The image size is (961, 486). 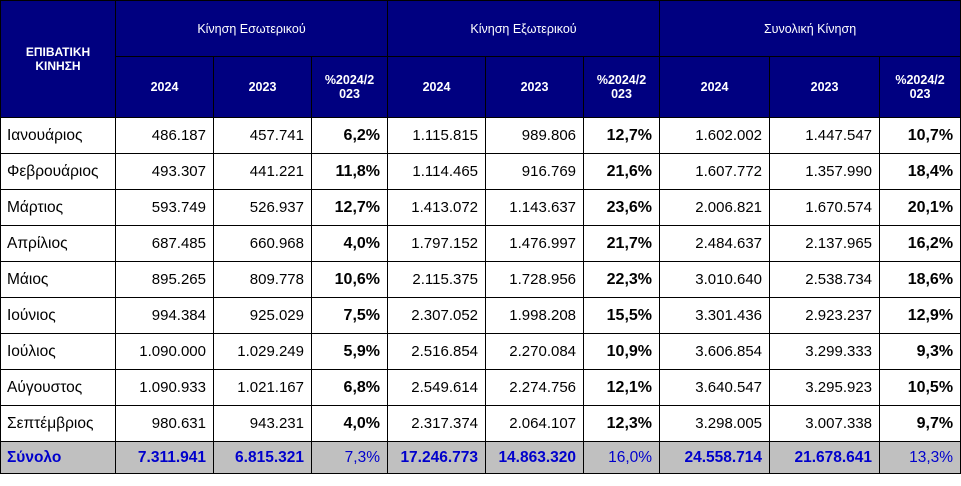 I want to click on total-cell: 13,3%, so click(x=920, y=457).